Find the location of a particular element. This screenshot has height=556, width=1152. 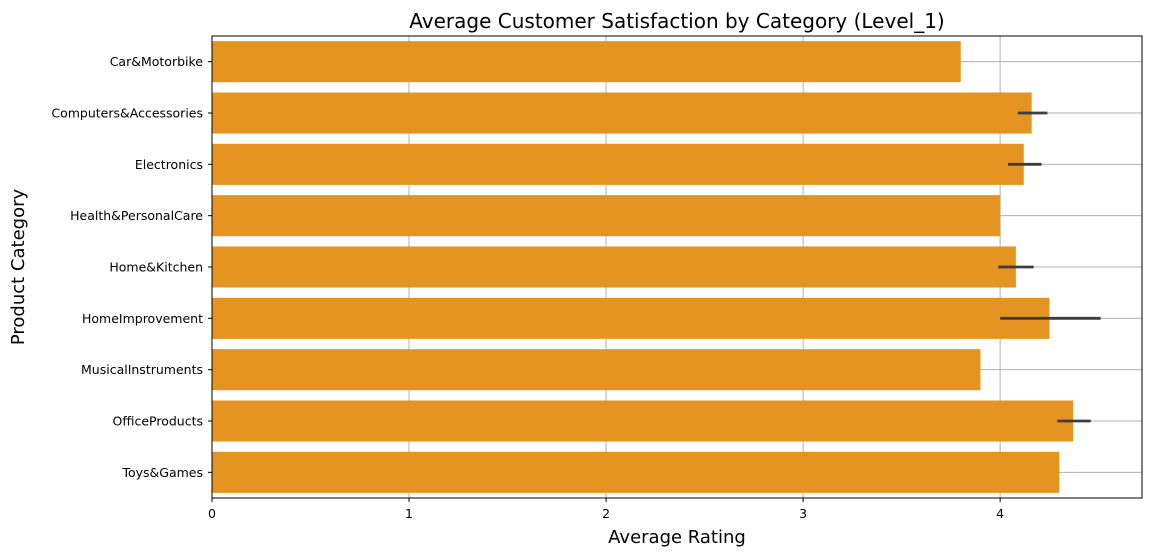

y-axis-label: Product Category is located at coordinates (18, 267).